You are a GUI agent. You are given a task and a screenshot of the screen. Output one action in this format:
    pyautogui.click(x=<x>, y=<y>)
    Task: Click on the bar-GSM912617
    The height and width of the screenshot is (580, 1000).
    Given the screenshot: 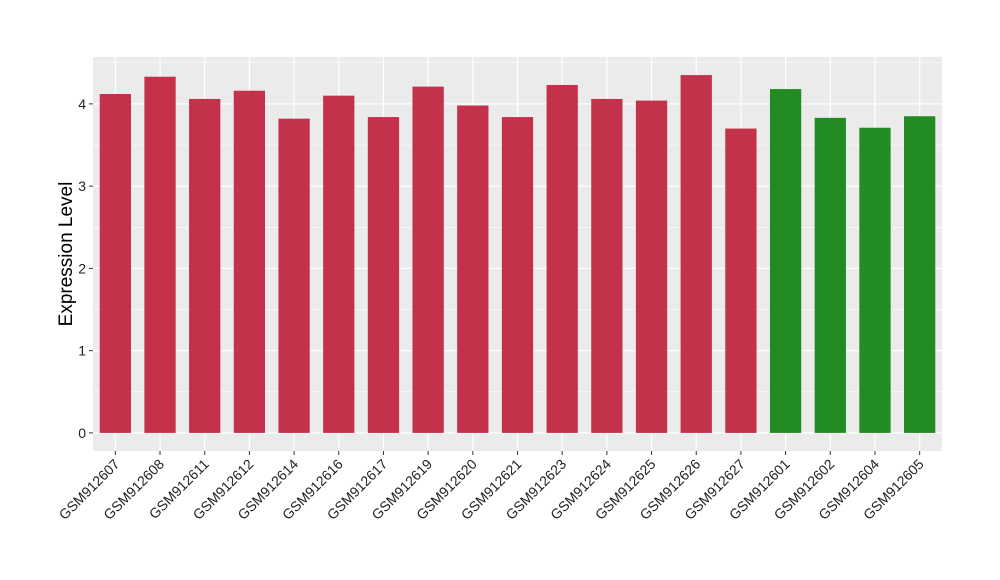 What is the action you would take?
    pyautogui.click(x=383, y=275)
    